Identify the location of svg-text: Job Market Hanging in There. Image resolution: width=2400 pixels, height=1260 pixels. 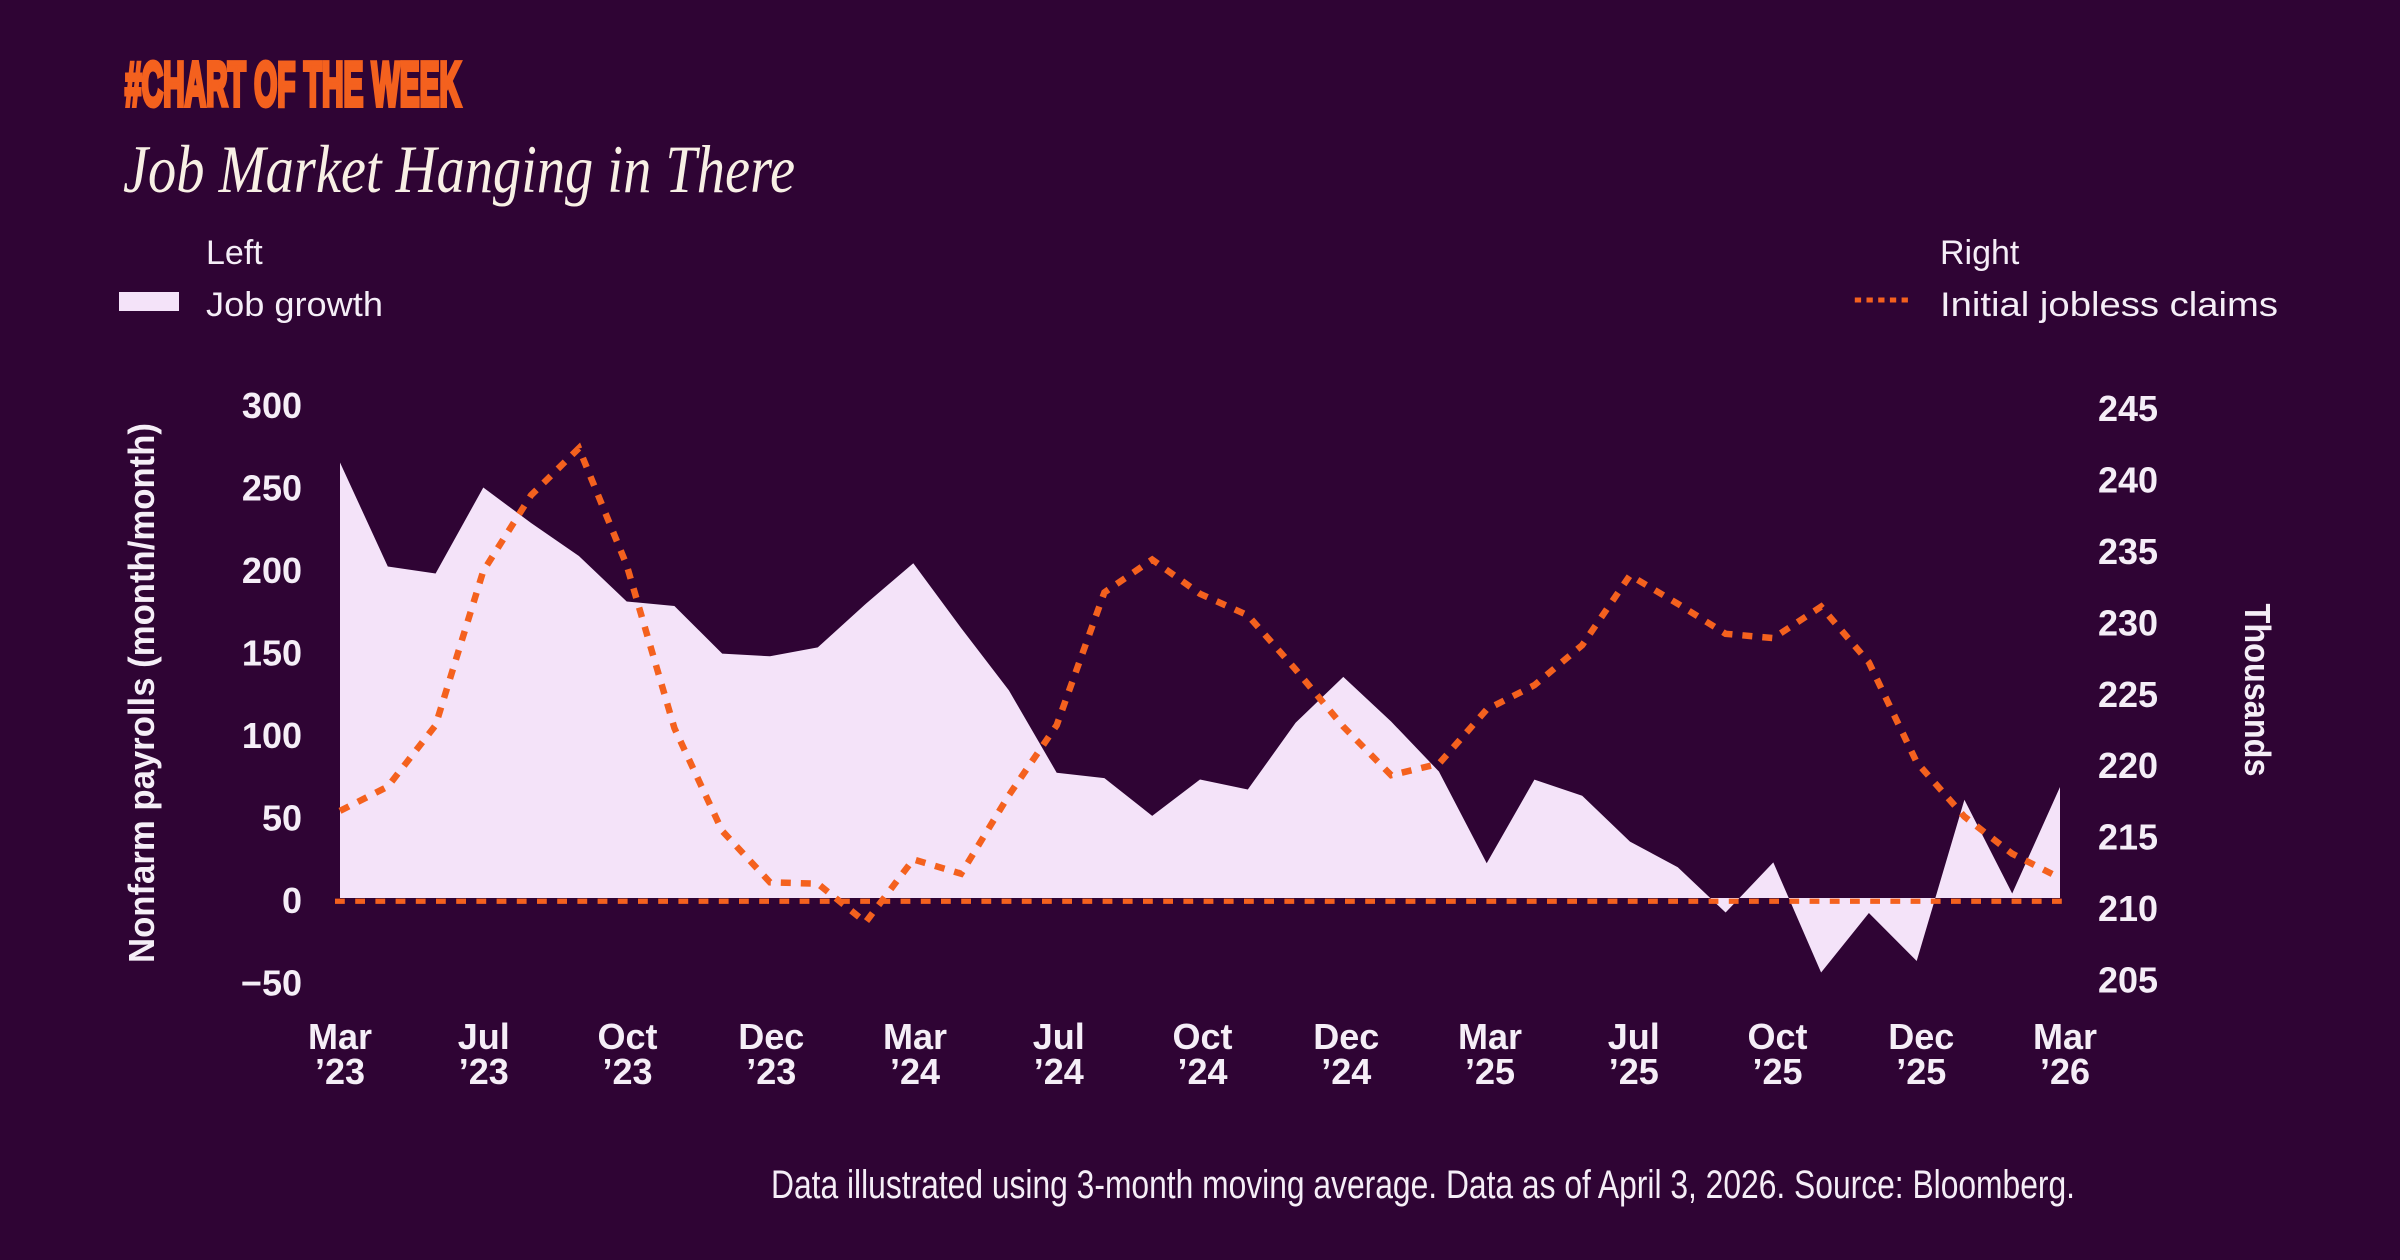
(459, 169).